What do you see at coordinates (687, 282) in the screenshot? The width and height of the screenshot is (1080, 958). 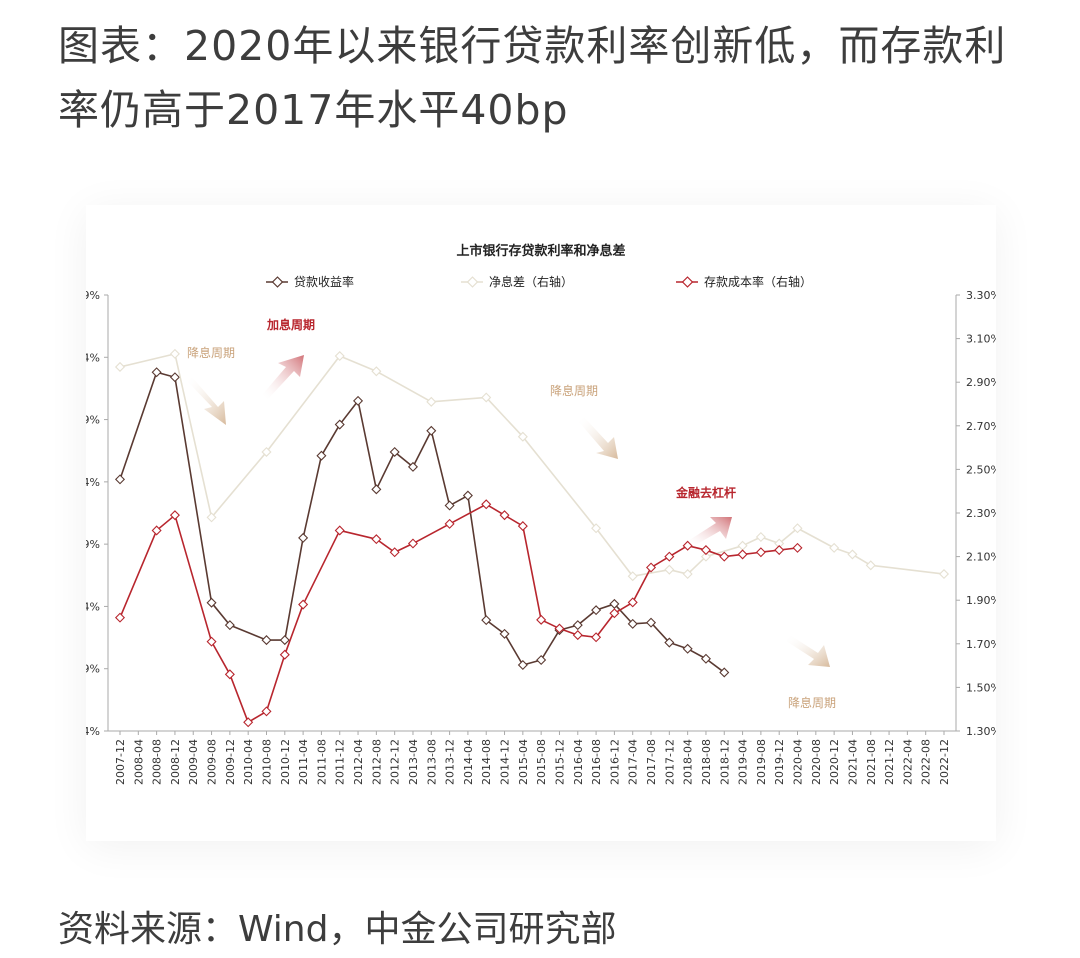 I see `legend-marker` at bounding box center [687, 282].